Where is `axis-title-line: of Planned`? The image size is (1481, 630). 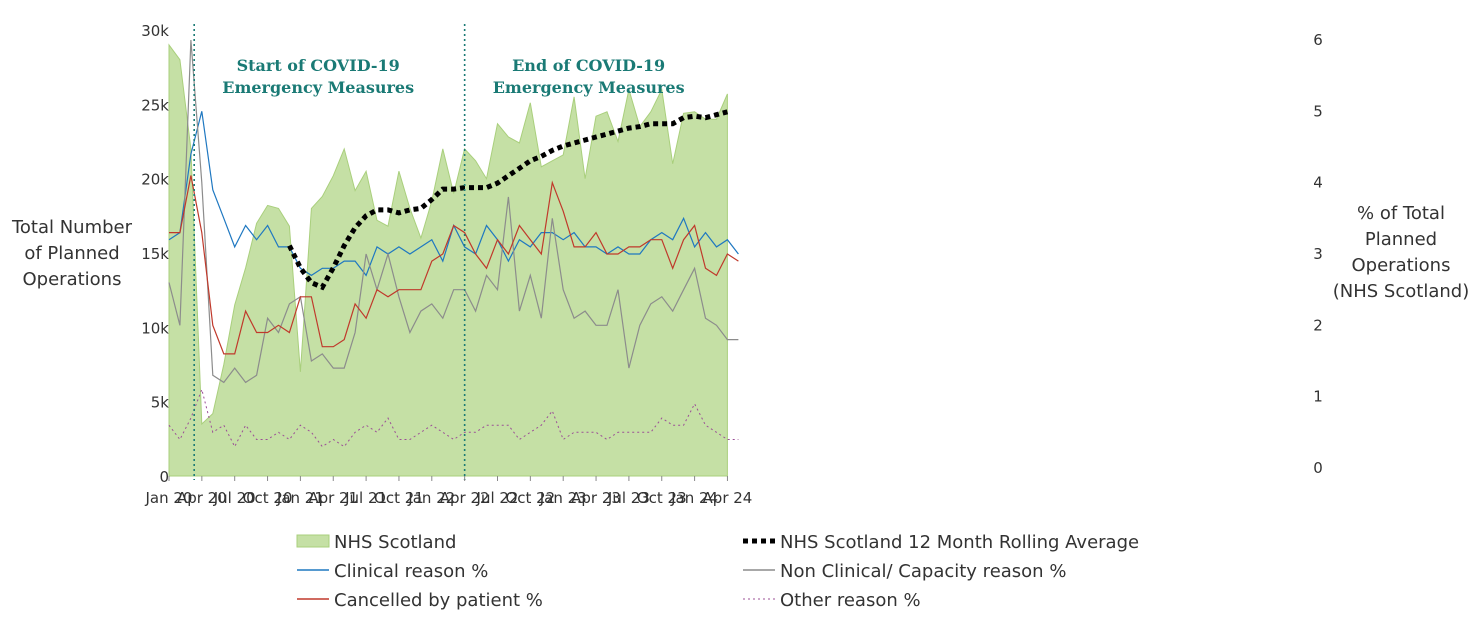
axis-title-line: of Planned is located at coordinates (71, 253).